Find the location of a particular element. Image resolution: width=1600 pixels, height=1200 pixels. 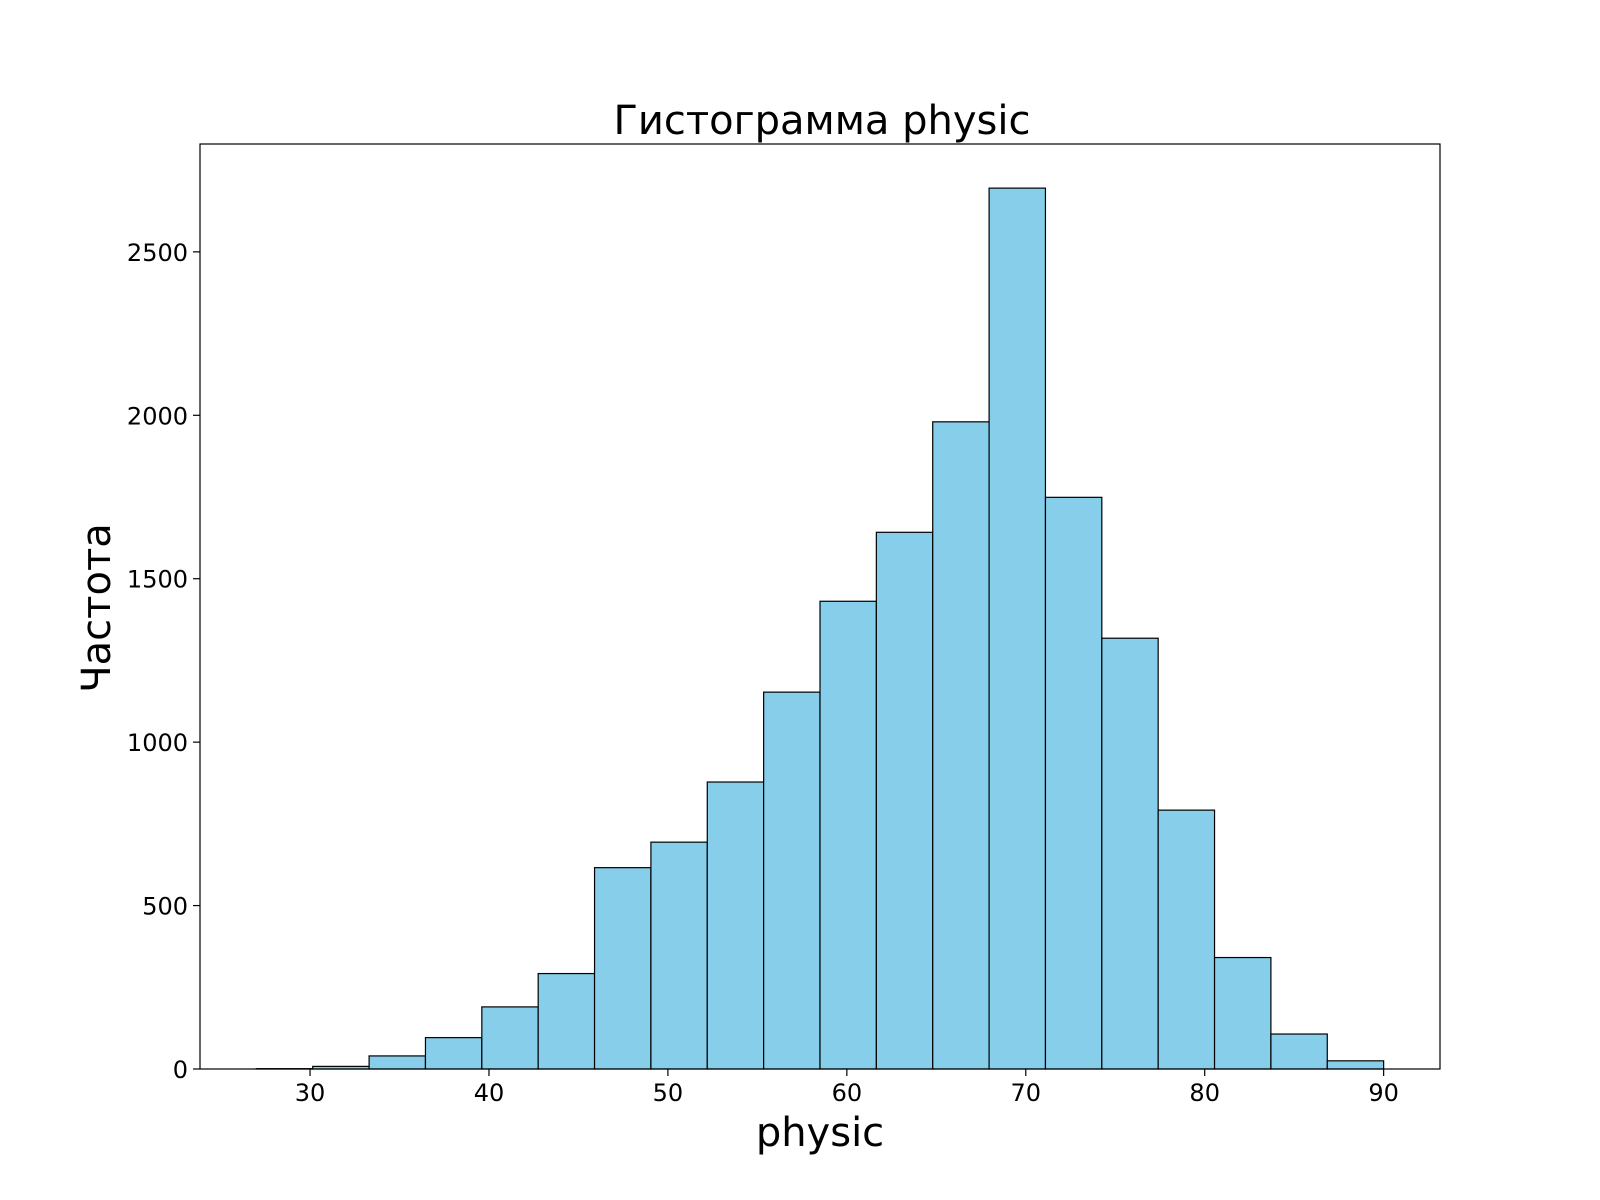

x-tick-label: 30 is located at coordinates (310, 1093).